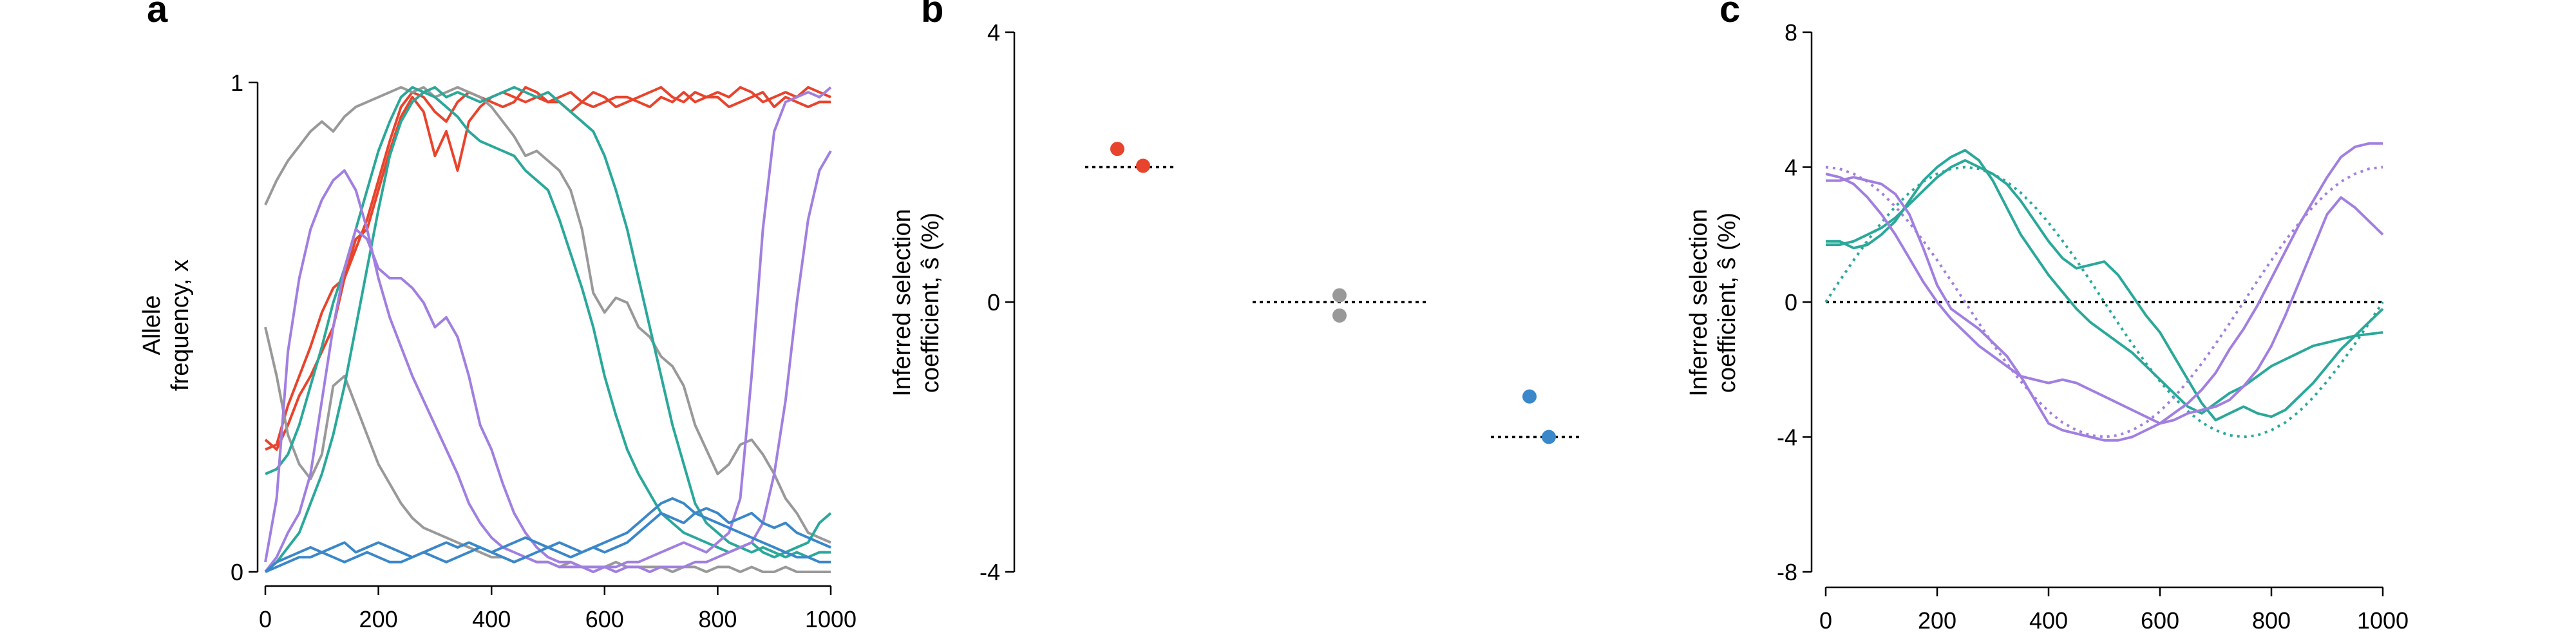 The width and height of the screenshot is (2576, 644). I want to click on panel-c-x-tick-label: 1000, so click(2383, 620).